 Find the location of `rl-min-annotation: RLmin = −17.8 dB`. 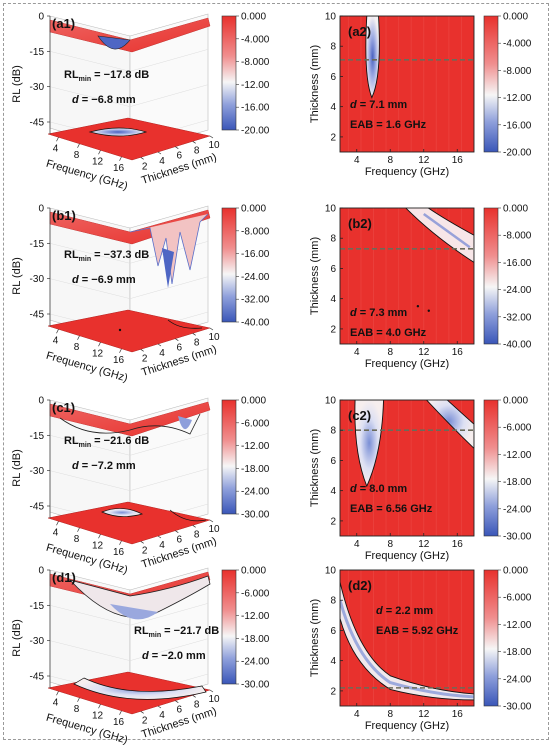

rl-min-annotation: RLmin = −17.8 dB is located at coordinates (106, 76).